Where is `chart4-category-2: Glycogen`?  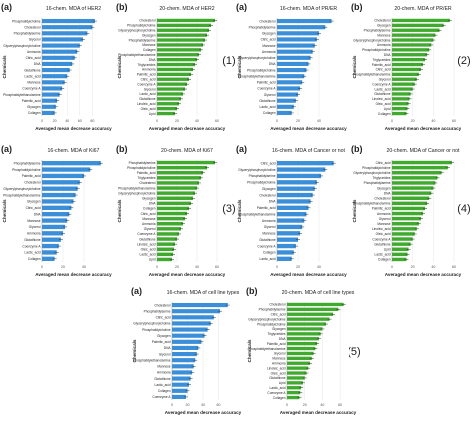 chart4-category-2: Glycogen is located at coordinates (384, 26).